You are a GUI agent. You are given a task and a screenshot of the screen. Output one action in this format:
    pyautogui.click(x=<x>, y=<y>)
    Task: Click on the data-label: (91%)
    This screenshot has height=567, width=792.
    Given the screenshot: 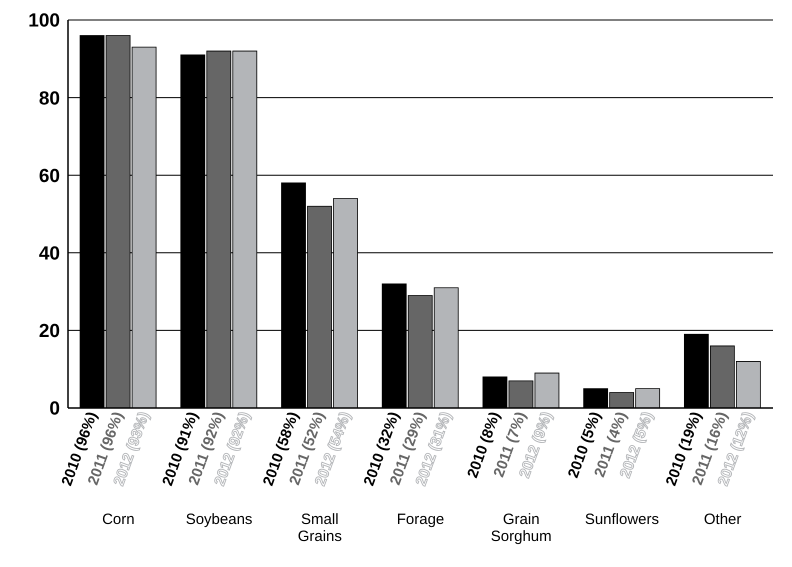 What is the action you would take?
    pyautogui.click(x=187, y=431)
    